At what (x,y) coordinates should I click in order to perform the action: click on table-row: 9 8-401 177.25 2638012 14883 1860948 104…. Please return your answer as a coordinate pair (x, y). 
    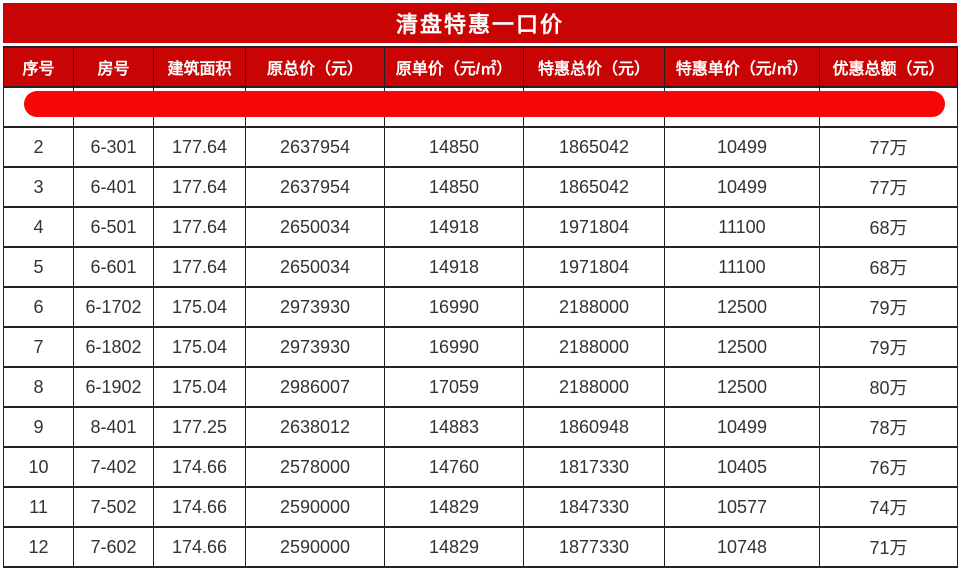
    Looking at the image, I should click on (480, 427).